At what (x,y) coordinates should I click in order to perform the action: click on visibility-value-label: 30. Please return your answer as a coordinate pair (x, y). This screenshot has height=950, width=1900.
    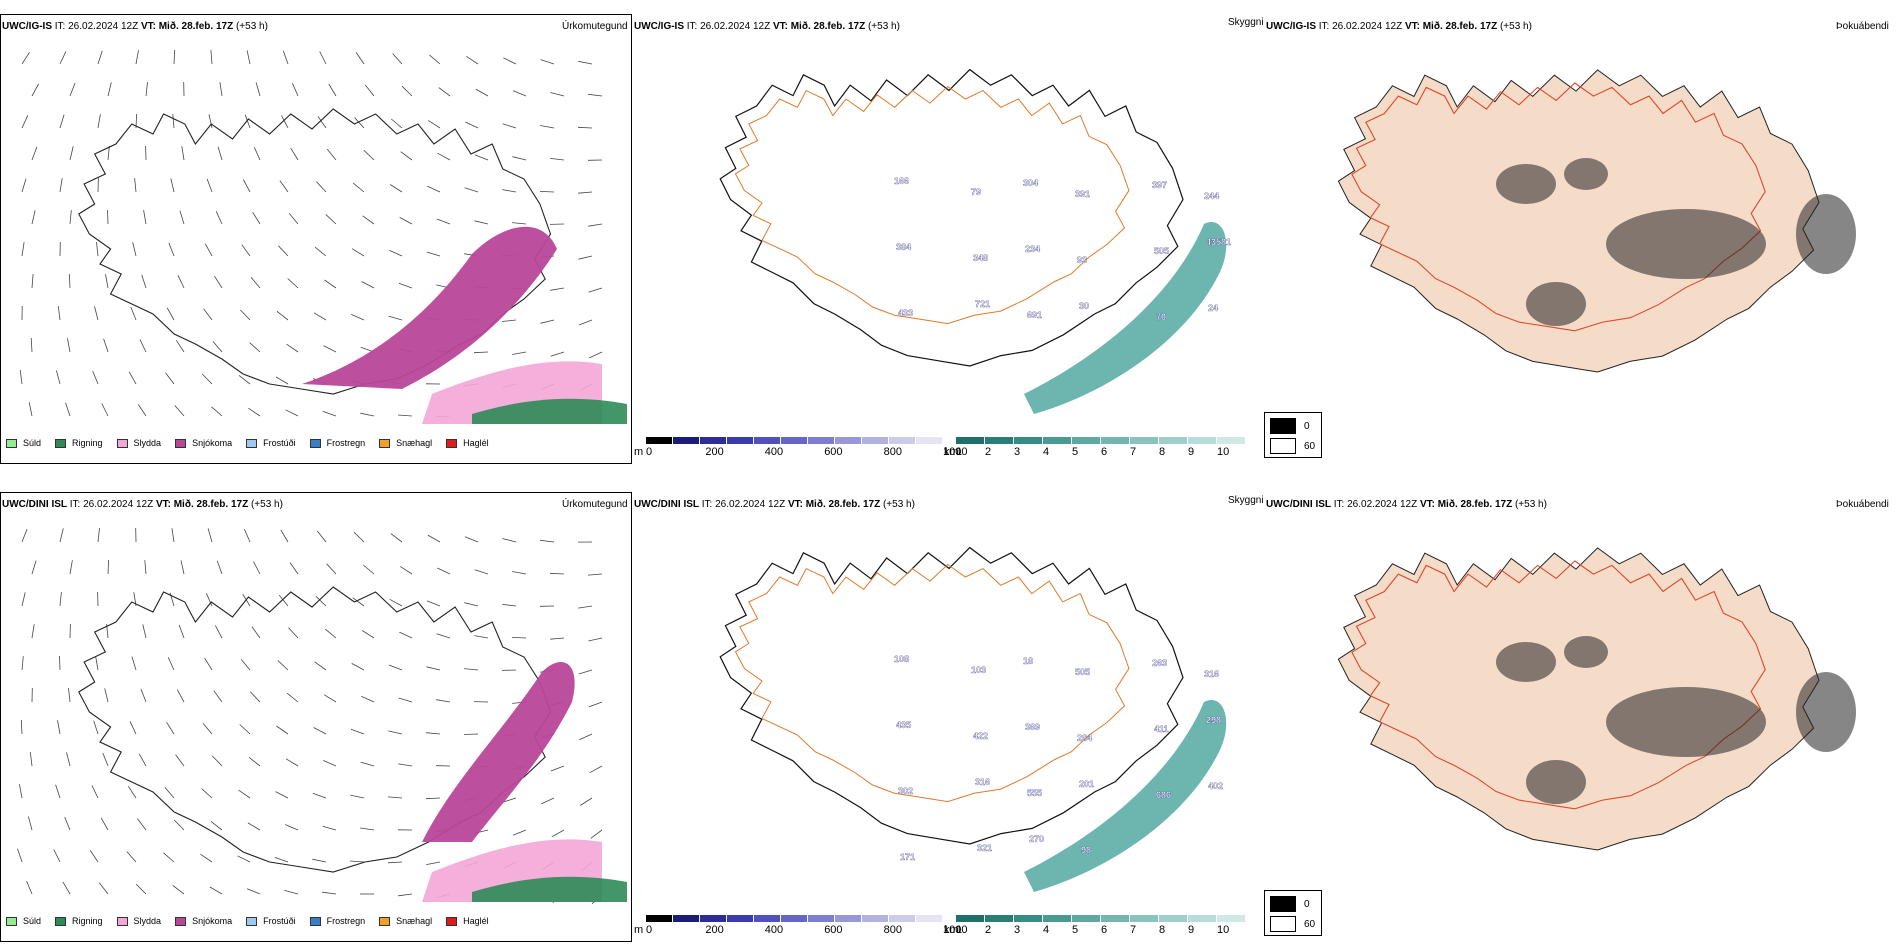
    Looking at the image, I should click on (1084, 306).